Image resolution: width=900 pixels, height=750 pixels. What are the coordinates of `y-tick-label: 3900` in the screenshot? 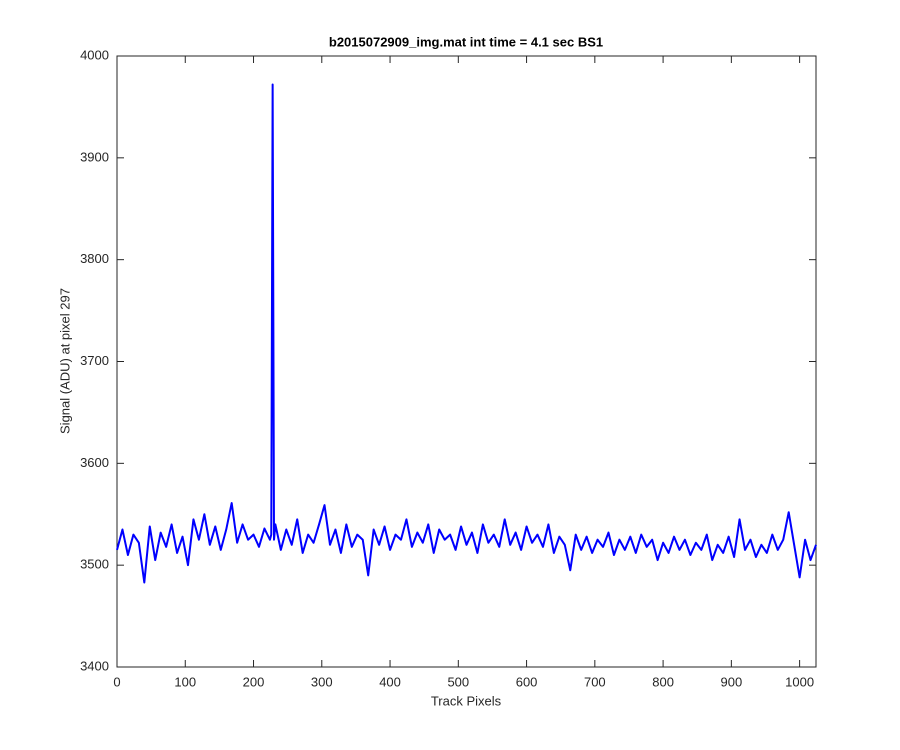 It's located at (94, 156).